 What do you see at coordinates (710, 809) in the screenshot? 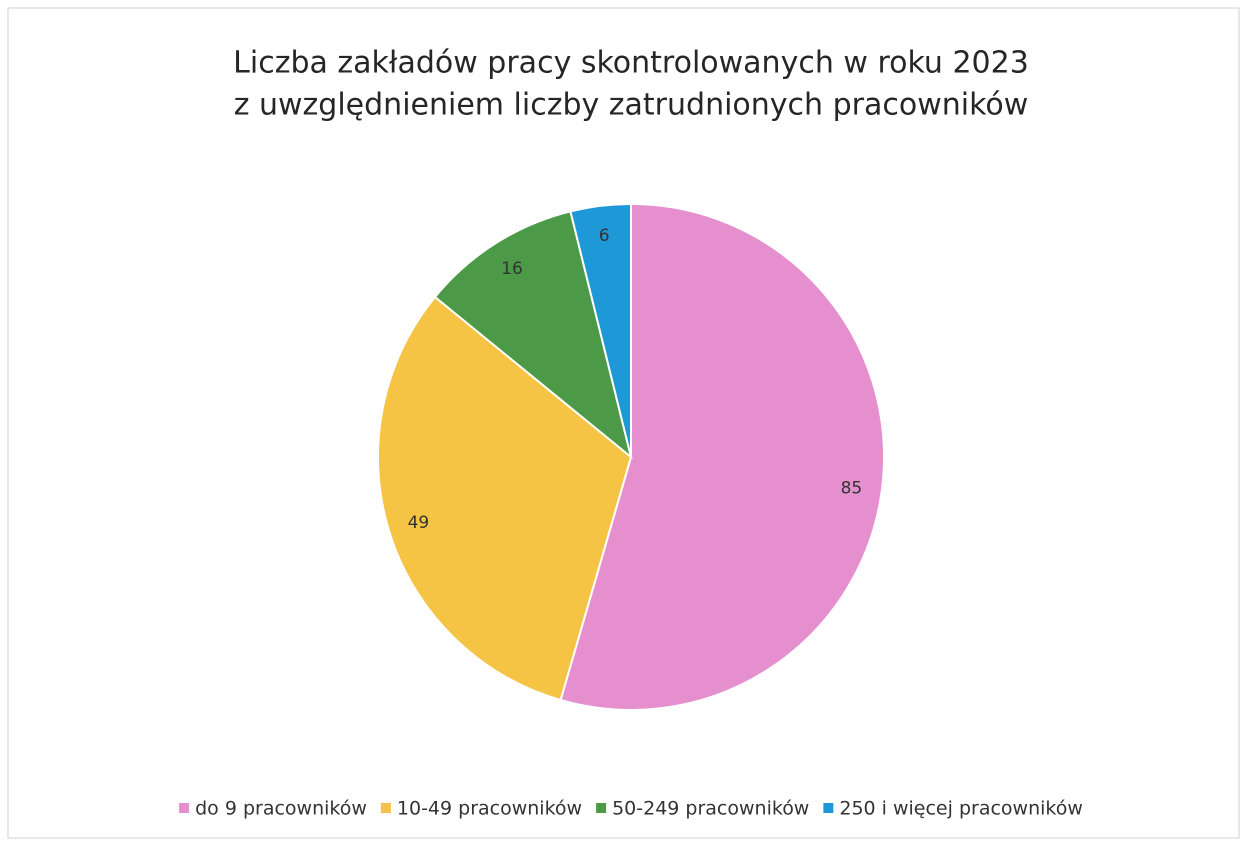
I see `legend-label: 50-249 pracowników` at bounding box center [710, 809].